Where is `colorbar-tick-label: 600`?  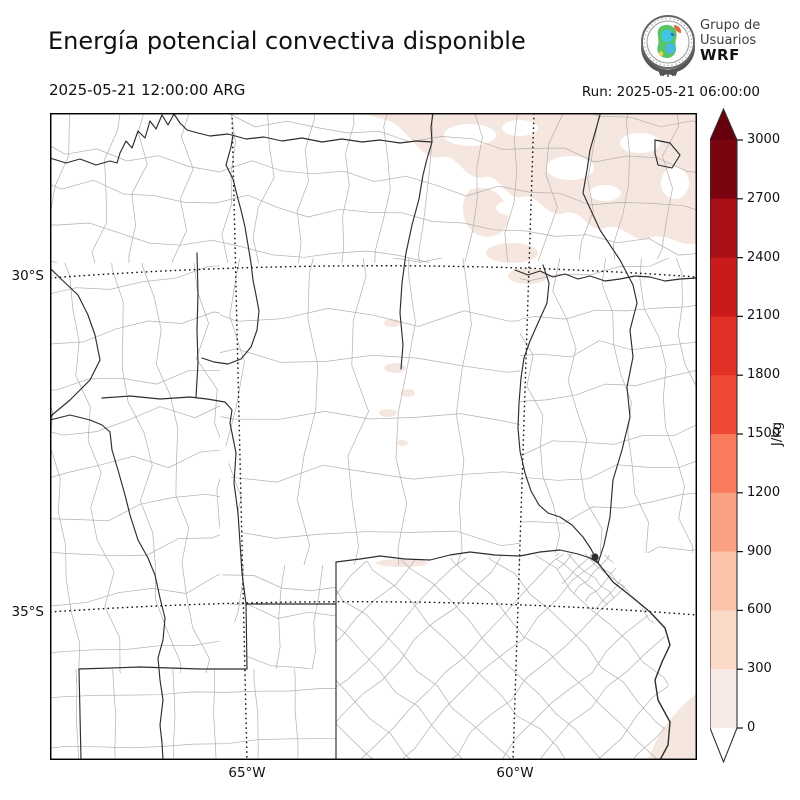
colorbar-tick-label: 600 is located at coordinates (759, 610).